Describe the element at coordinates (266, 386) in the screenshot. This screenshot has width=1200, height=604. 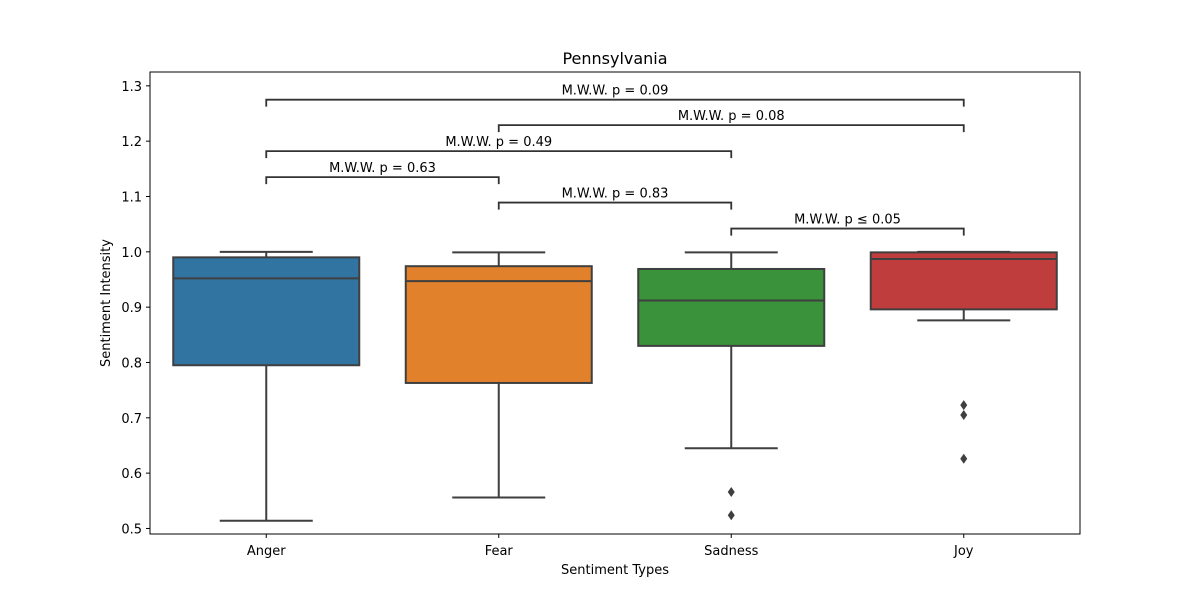
I see `box-anger` at that location.